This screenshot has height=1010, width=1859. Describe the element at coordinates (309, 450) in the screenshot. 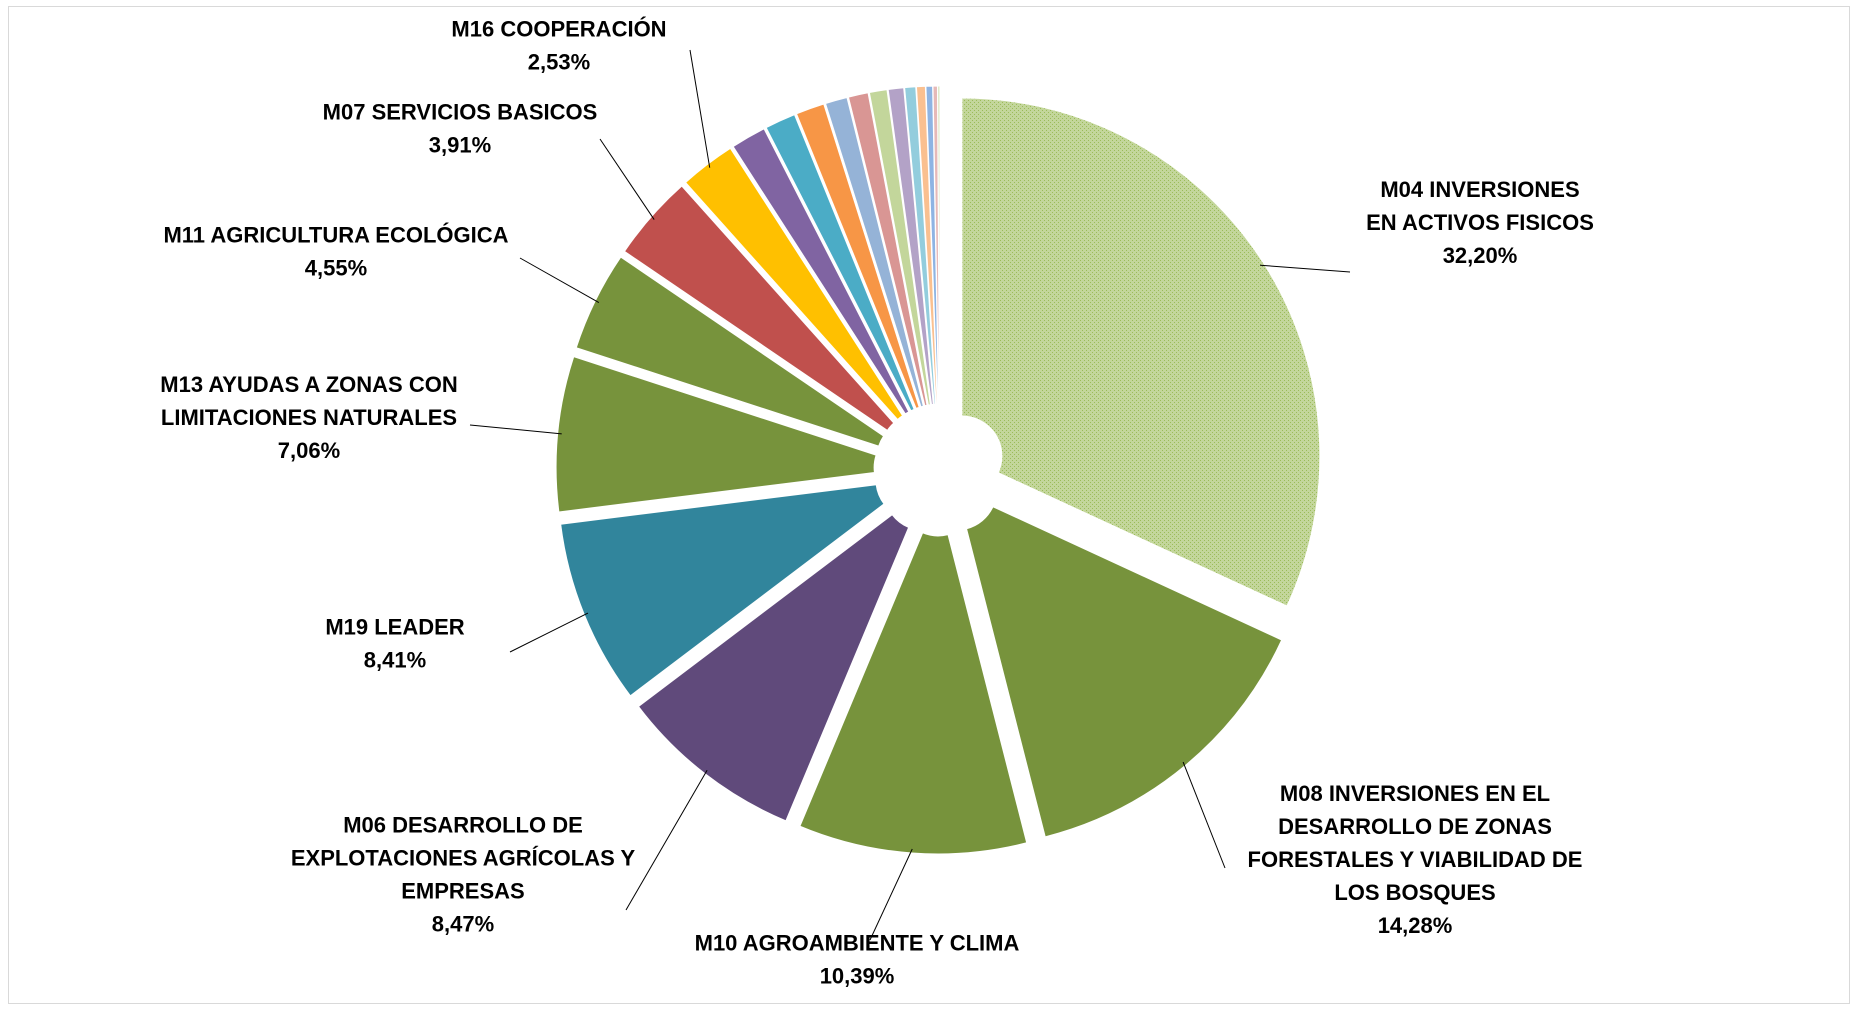

I see `slice-value-6: 7,06%` at that location.